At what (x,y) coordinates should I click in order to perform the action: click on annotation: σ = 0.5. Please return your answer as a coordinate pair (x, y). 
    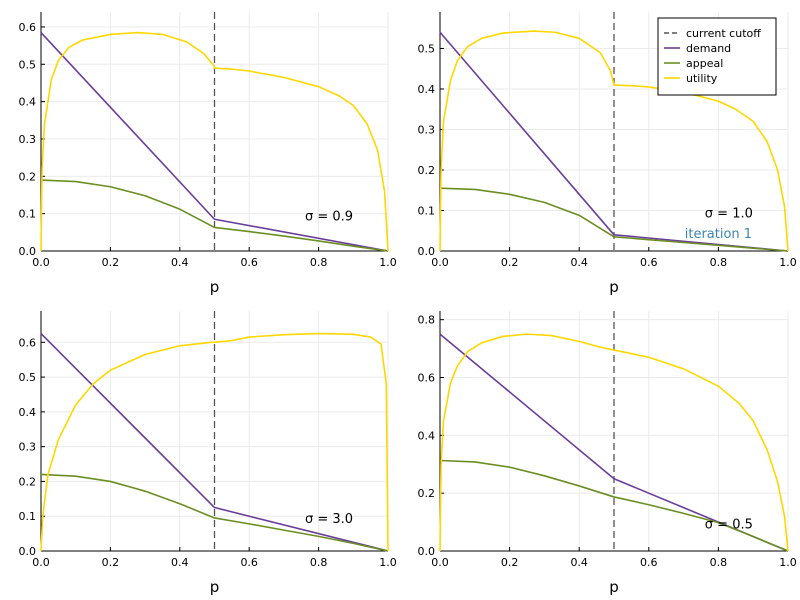
    Looking at the image, I should click on (729, 525).